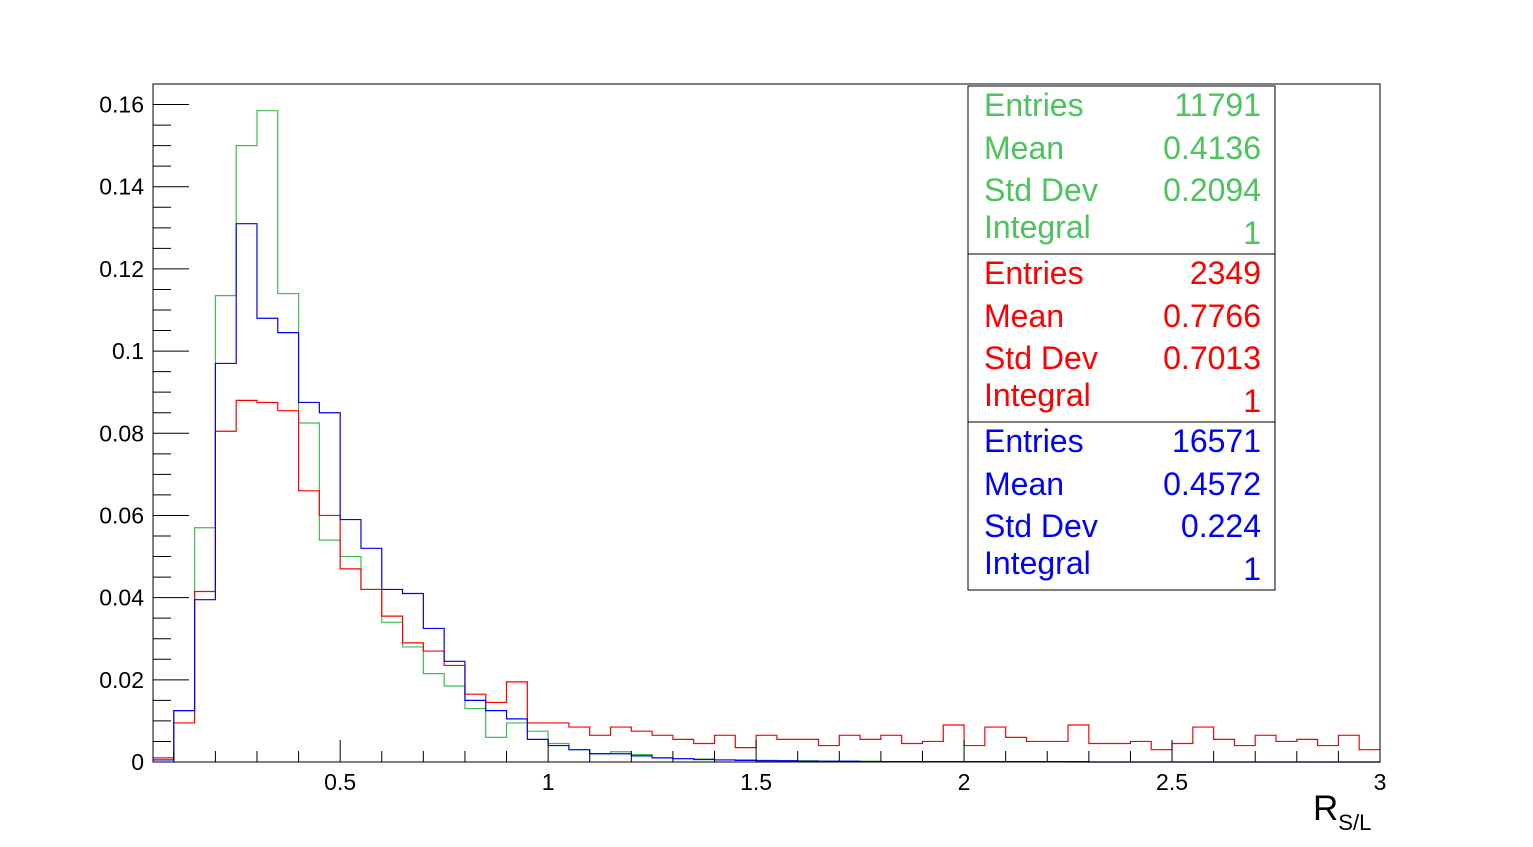 The image size is (1533, 847). Describe the element at coordinates (128, 351) in the screenshot. I see `y-tick-label: 0.1` at that location.